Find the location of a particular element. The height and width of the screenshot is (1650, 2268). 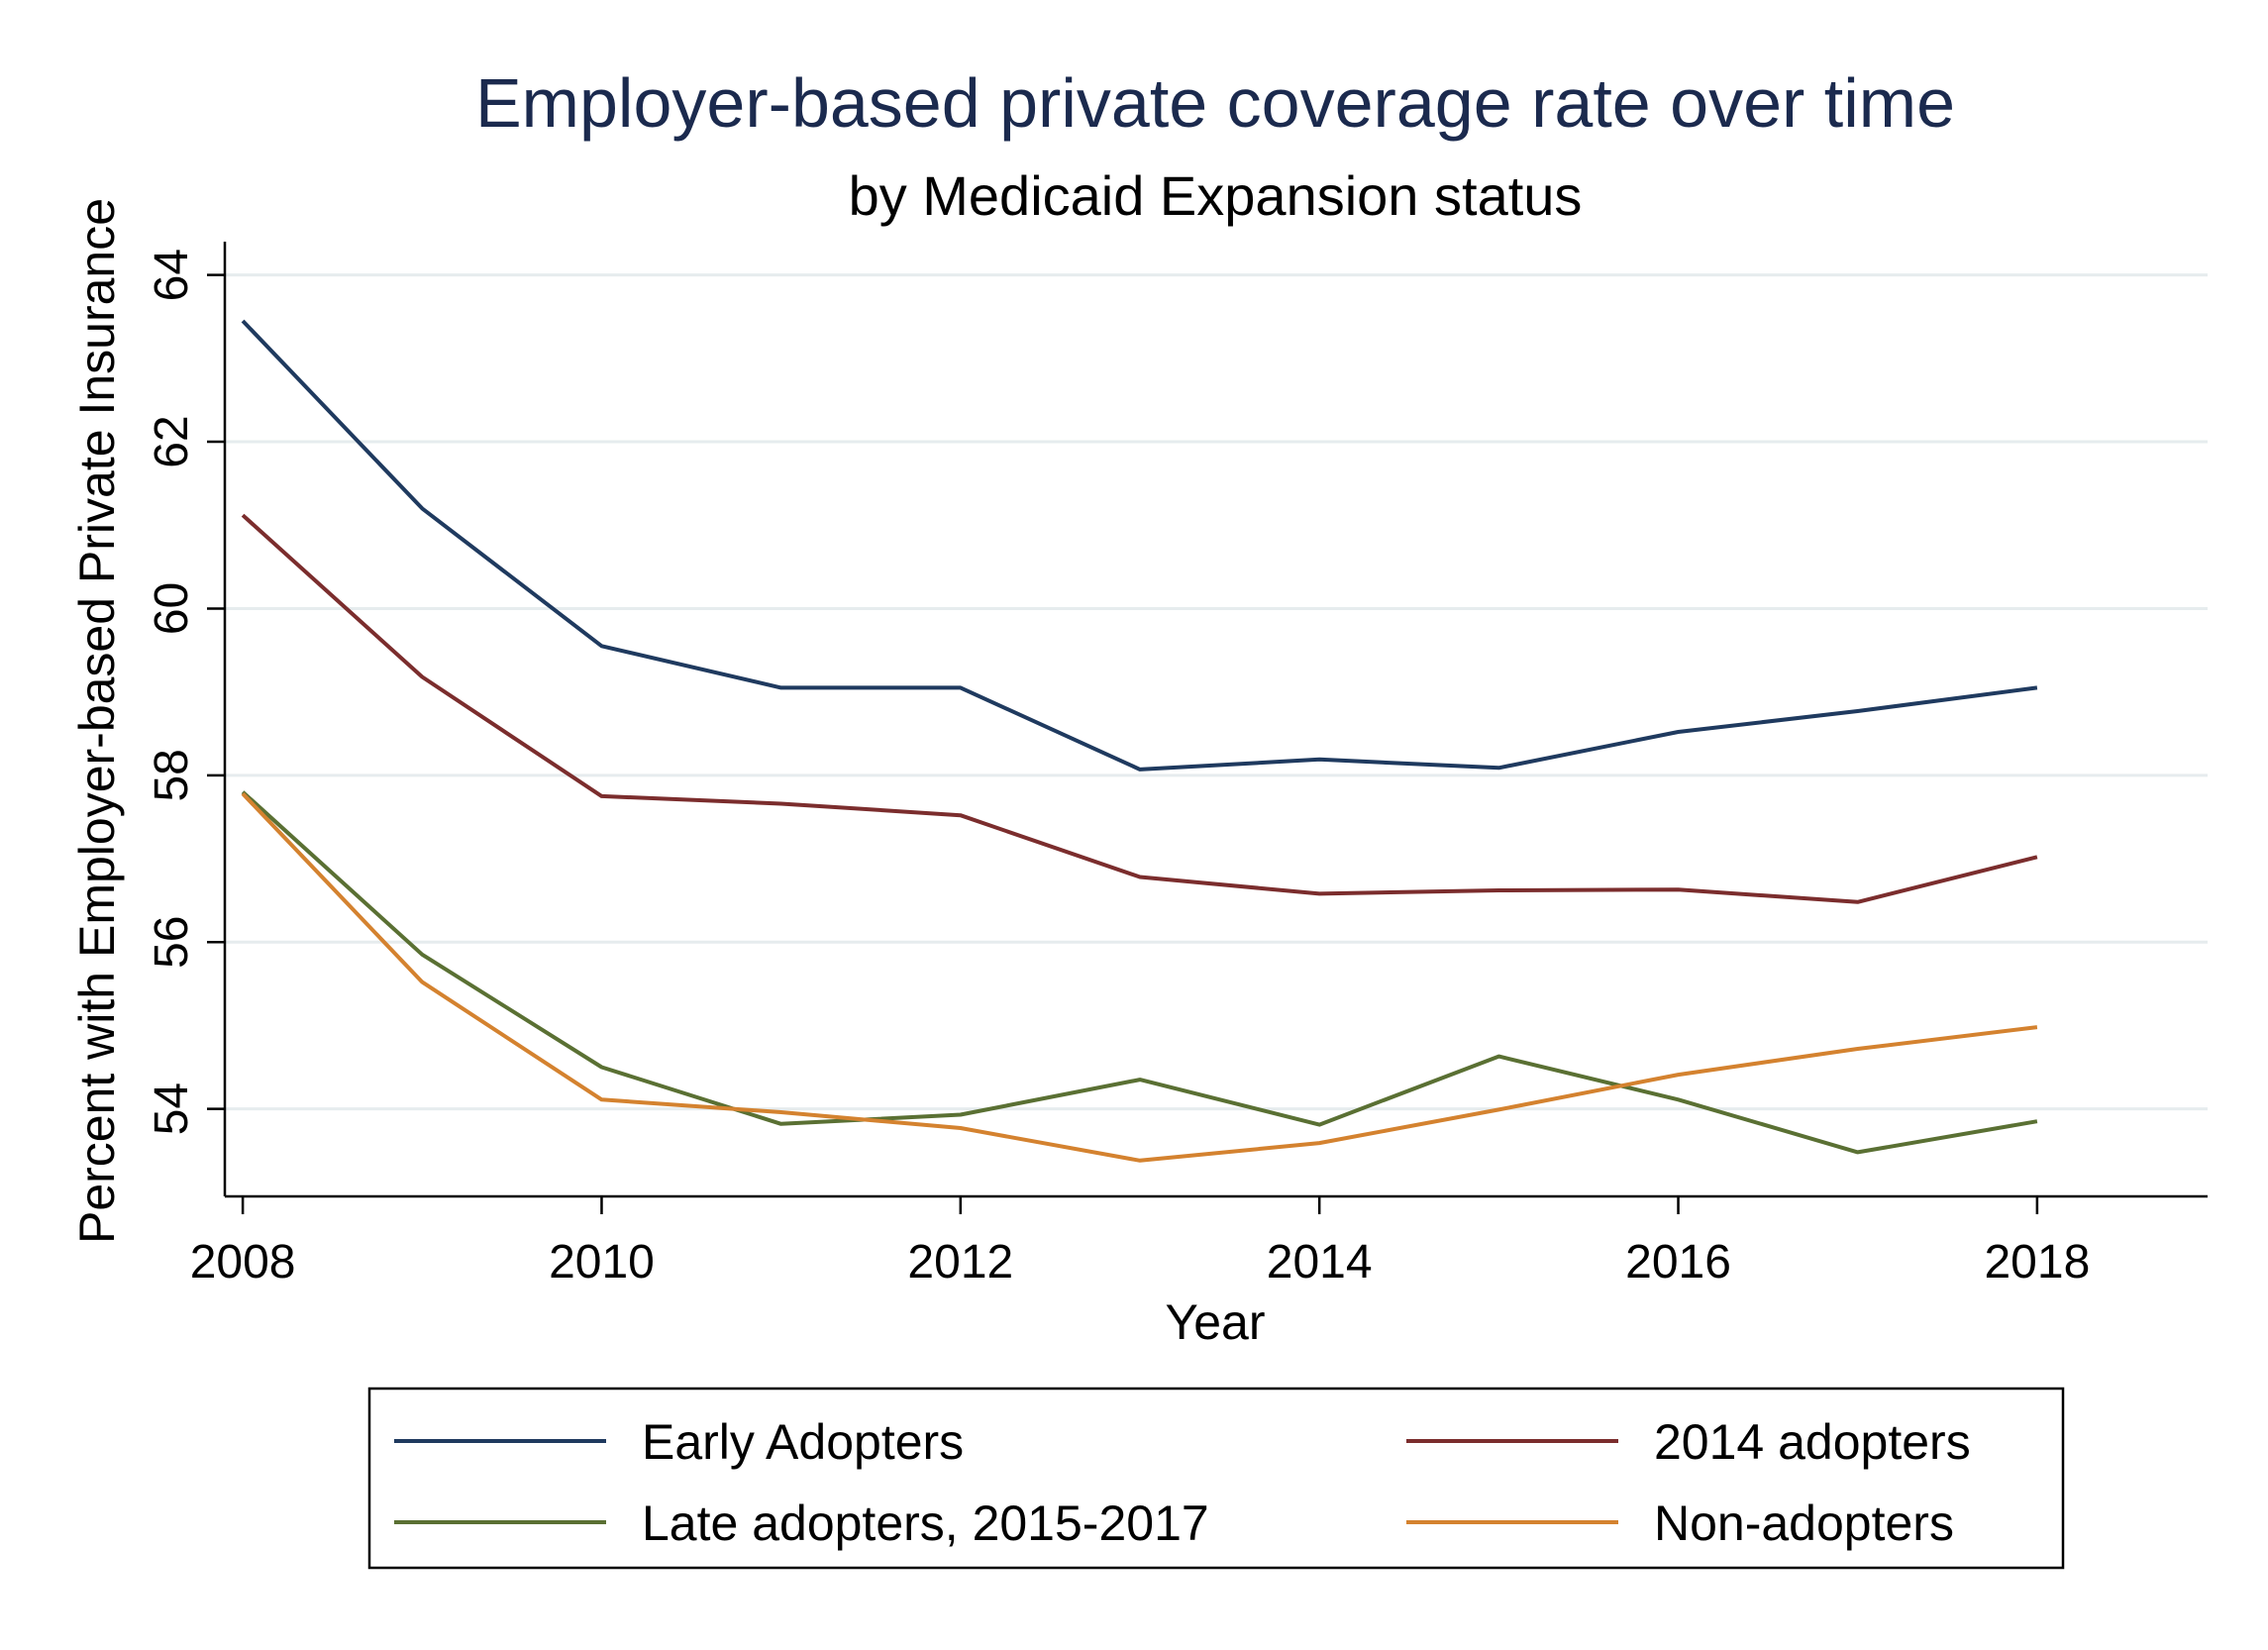

legend-box is located at coordinates (1216, 1479).